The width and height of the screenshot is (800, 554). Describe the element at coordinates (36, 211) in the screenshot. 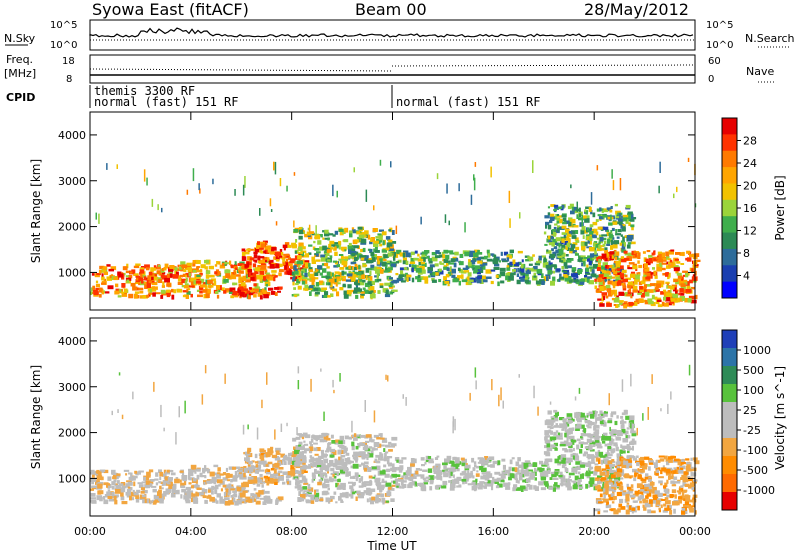

I see `power-ylabel: Slant Range [km]` at that location.